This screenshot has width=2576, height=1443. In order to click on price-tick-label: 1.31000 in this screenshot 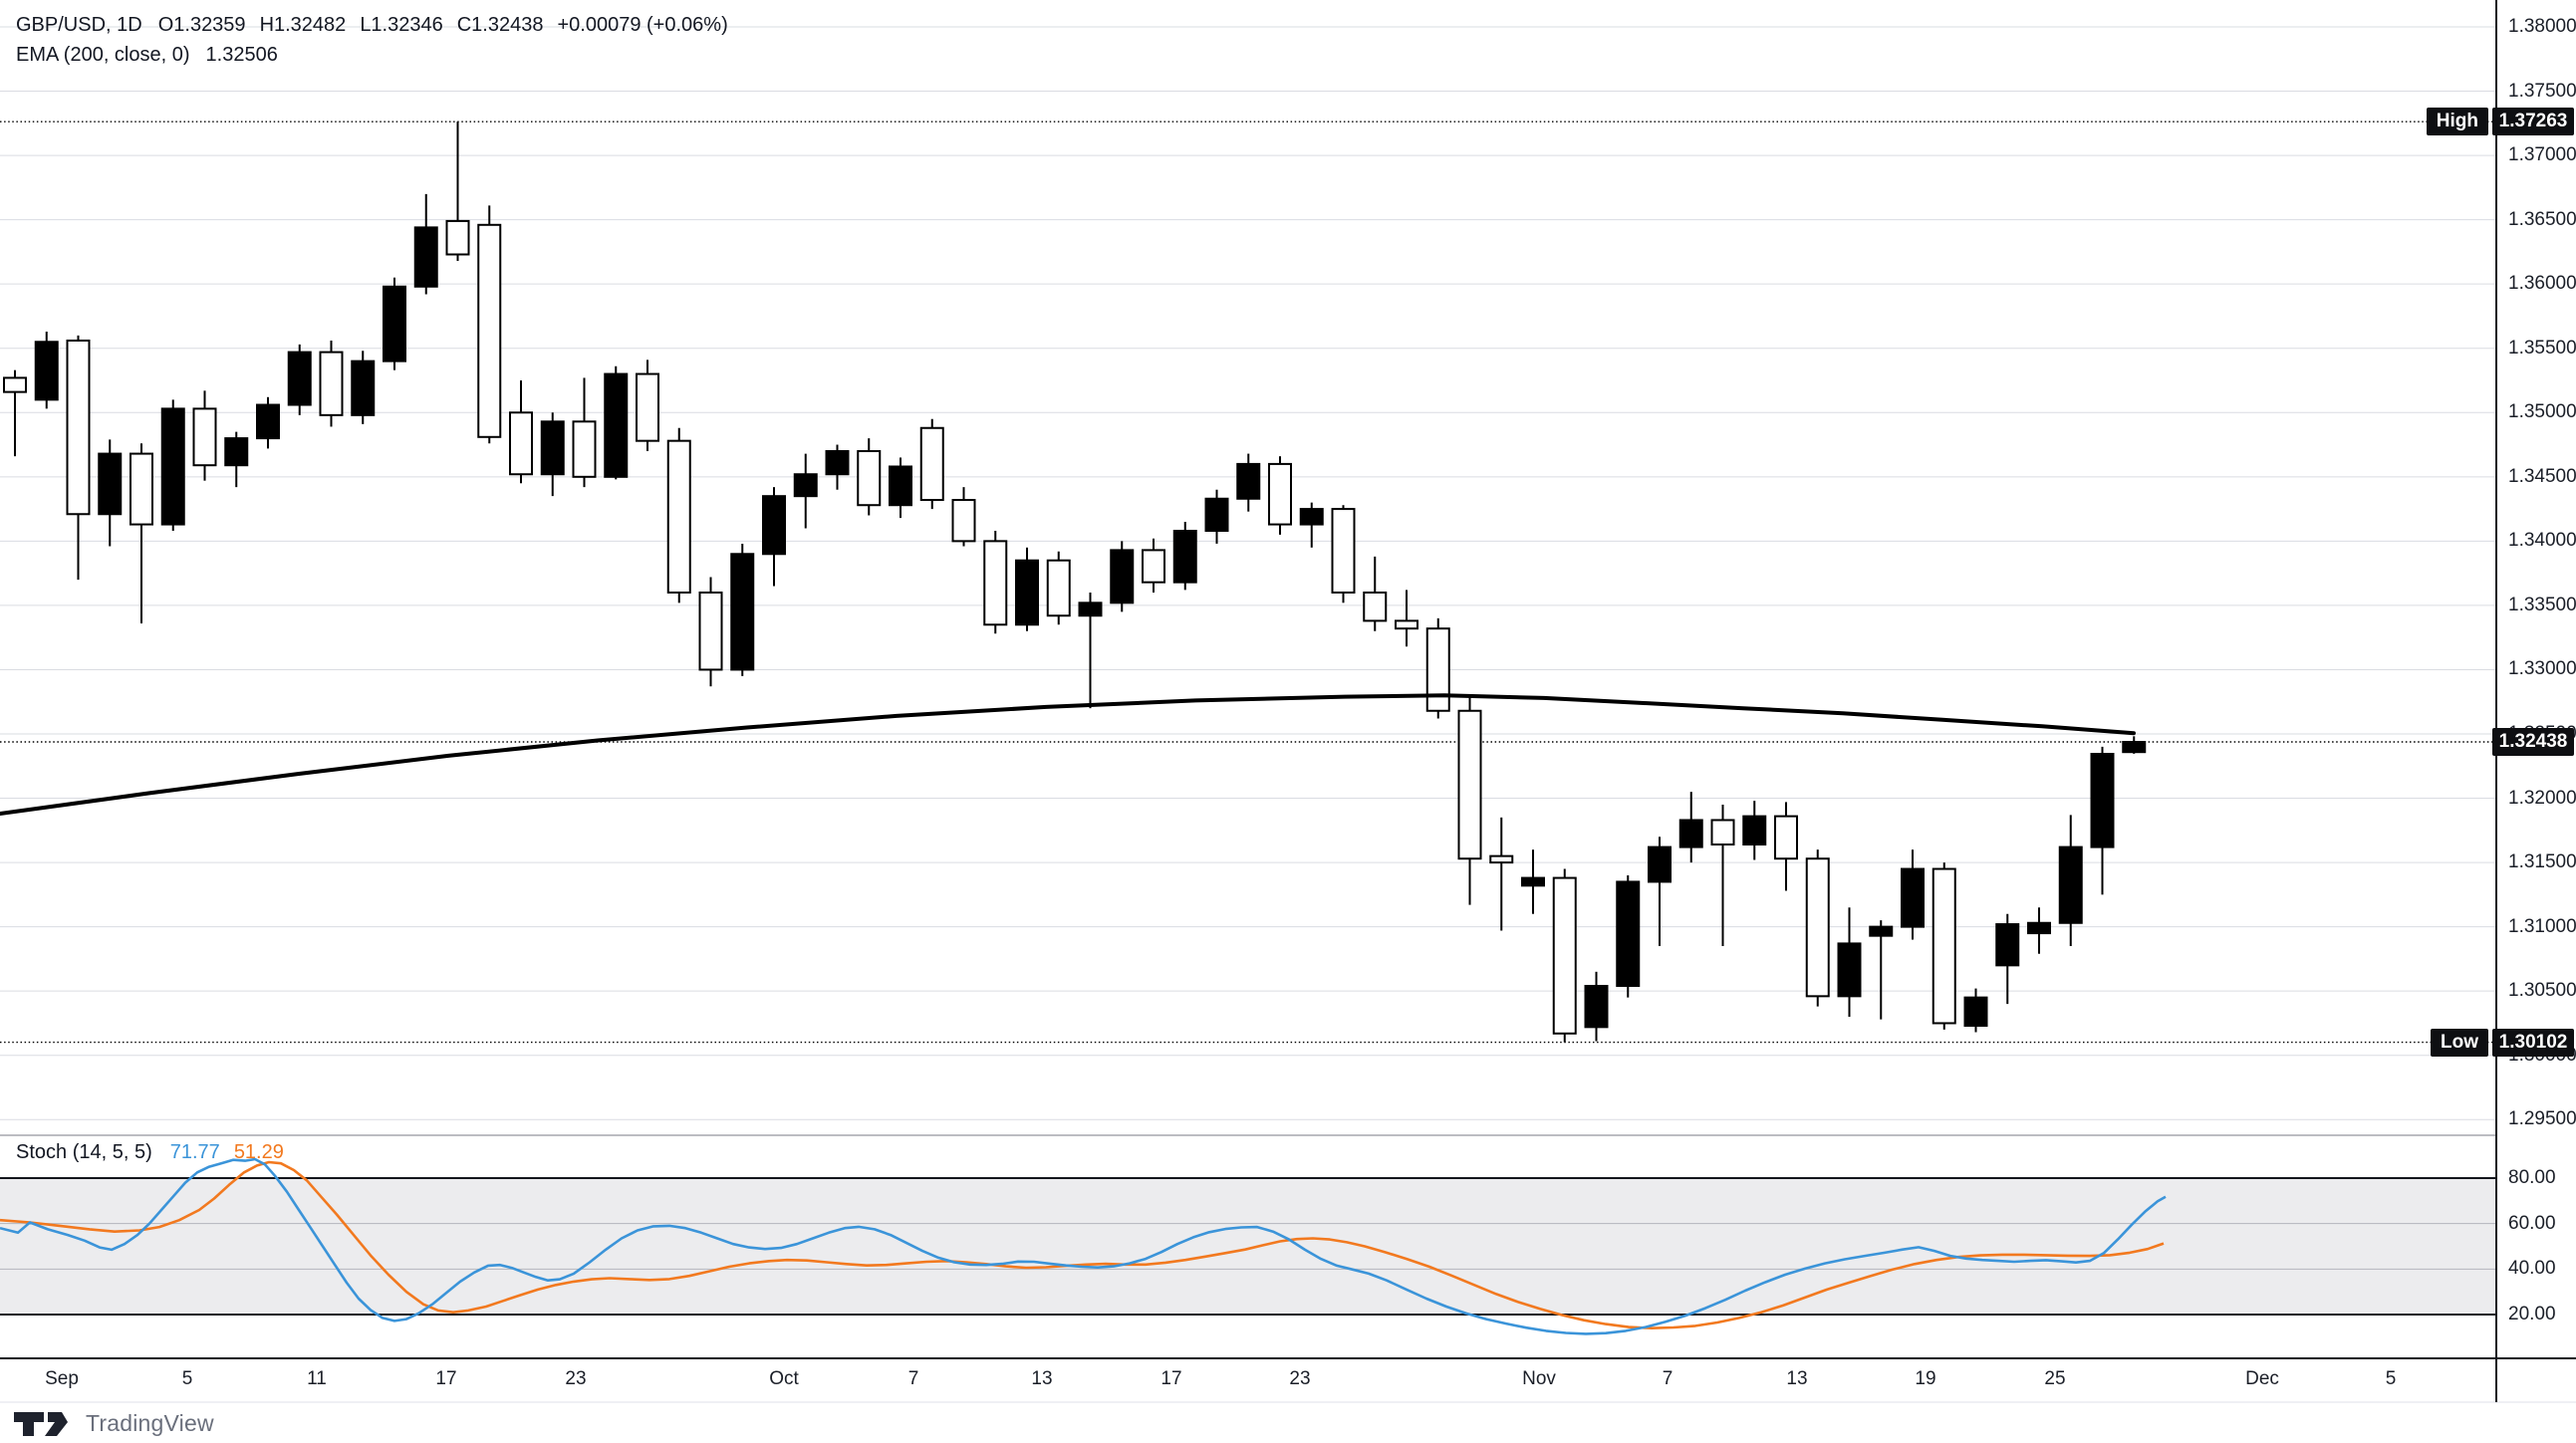, I will do `click(2542, 926)`.